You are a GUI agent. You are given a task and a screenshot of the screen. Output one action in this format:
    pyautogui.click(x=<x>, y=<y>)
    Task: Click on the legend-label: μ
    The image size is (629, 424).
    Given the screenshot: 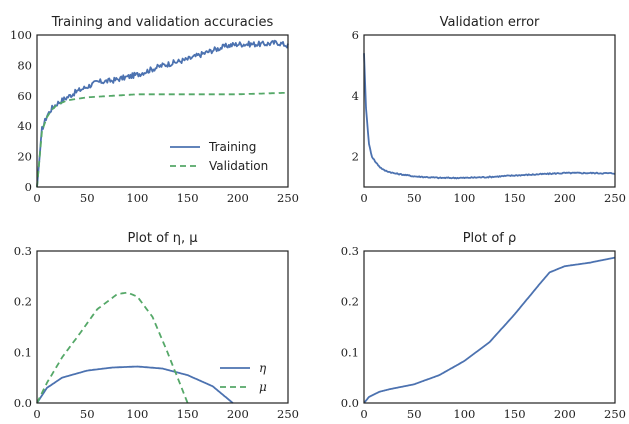 What is the action you would take?
    pyautogui.click(x=263, y=387)
    